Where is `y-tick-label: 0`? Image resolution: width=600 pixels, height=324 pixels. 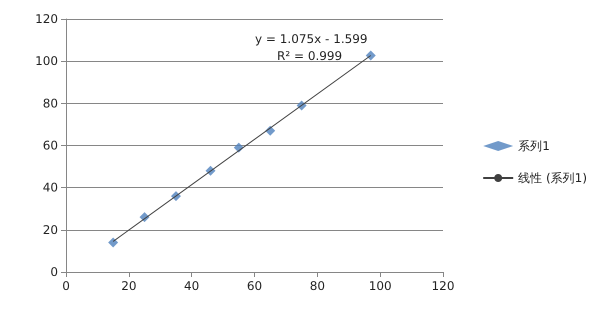 y-tick-label: 0 is located at coordinates (54, 272).